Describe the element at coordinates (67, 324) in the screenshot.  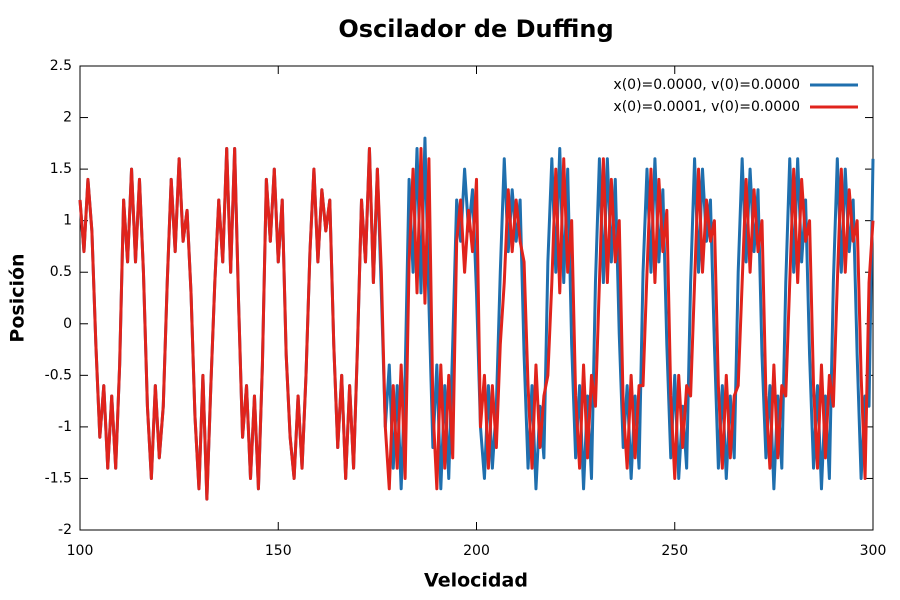
I see `y-tick-label: 0` at that location.